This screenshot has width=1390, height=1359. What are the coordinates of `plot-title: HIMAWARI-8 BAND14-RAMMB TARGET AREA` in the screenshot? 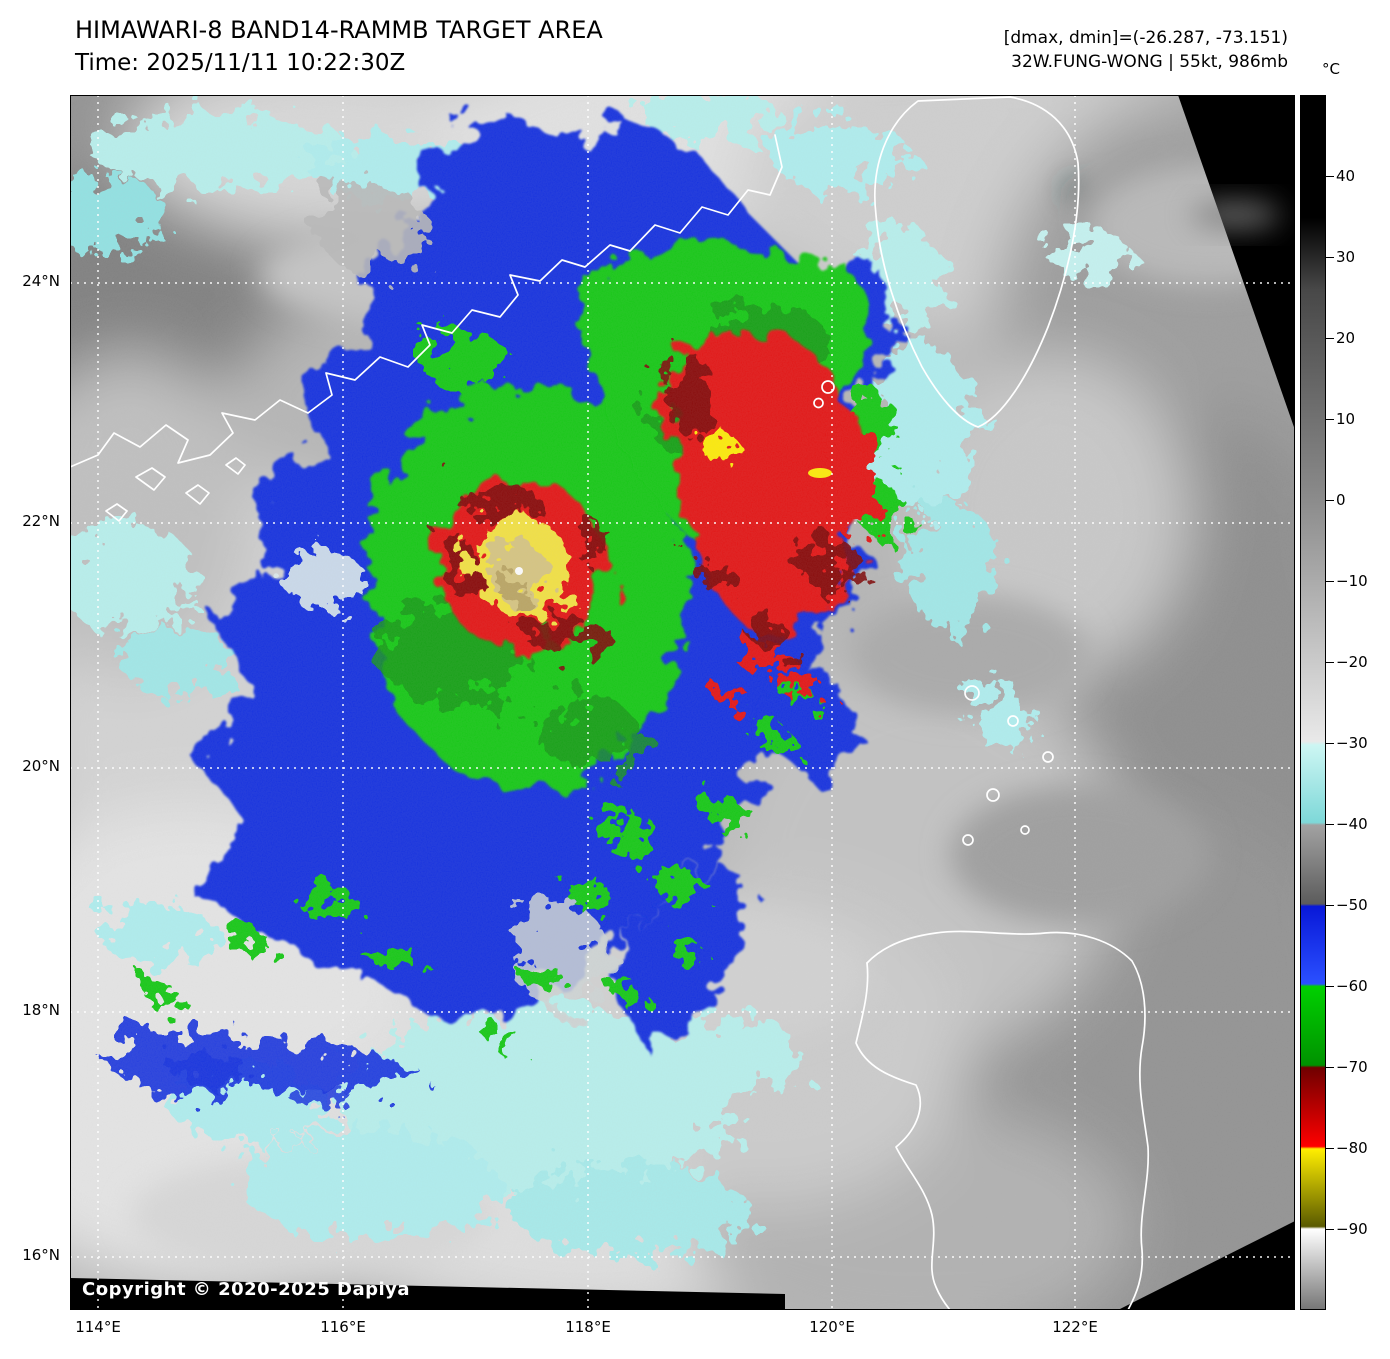 It's located at (339, 30).